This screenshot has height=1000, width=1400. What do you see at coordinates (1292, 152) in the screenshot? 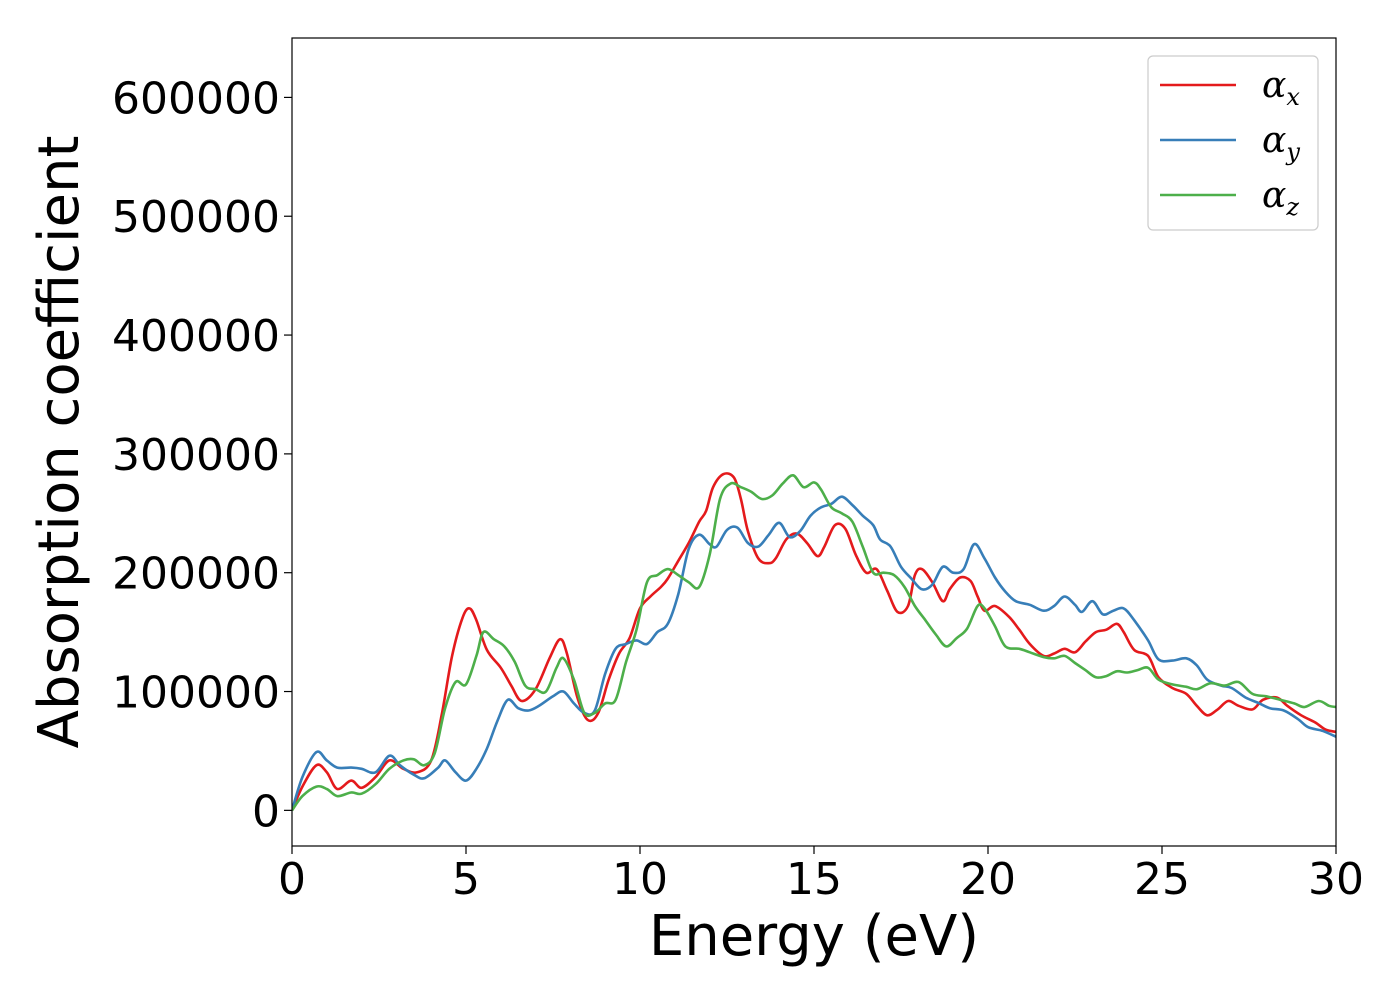
I see `legend-subscript: y` at bounding box center [1292, 152].